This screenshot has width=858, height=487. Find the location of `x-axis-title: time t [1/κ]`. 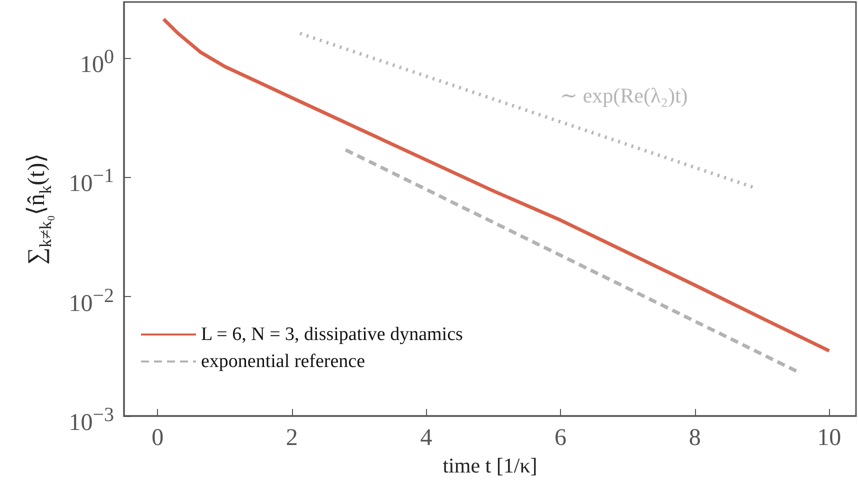

x-axis-title: time t [1/κ] is located at coordinates (490, 465).